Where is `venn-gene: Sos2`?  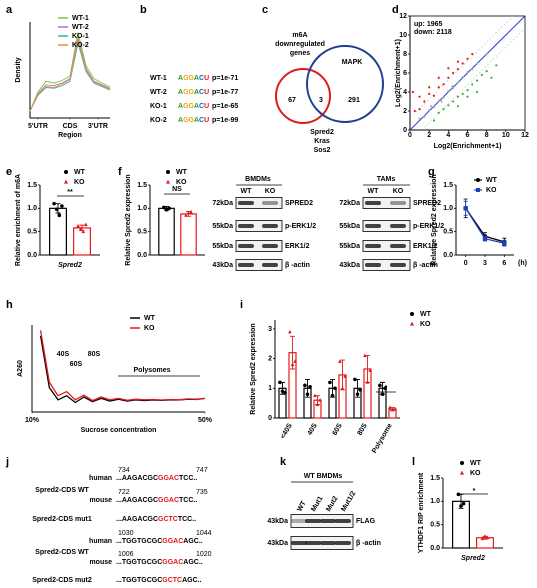
venn-gene: Sos2 is located at coordinates (322, 150).